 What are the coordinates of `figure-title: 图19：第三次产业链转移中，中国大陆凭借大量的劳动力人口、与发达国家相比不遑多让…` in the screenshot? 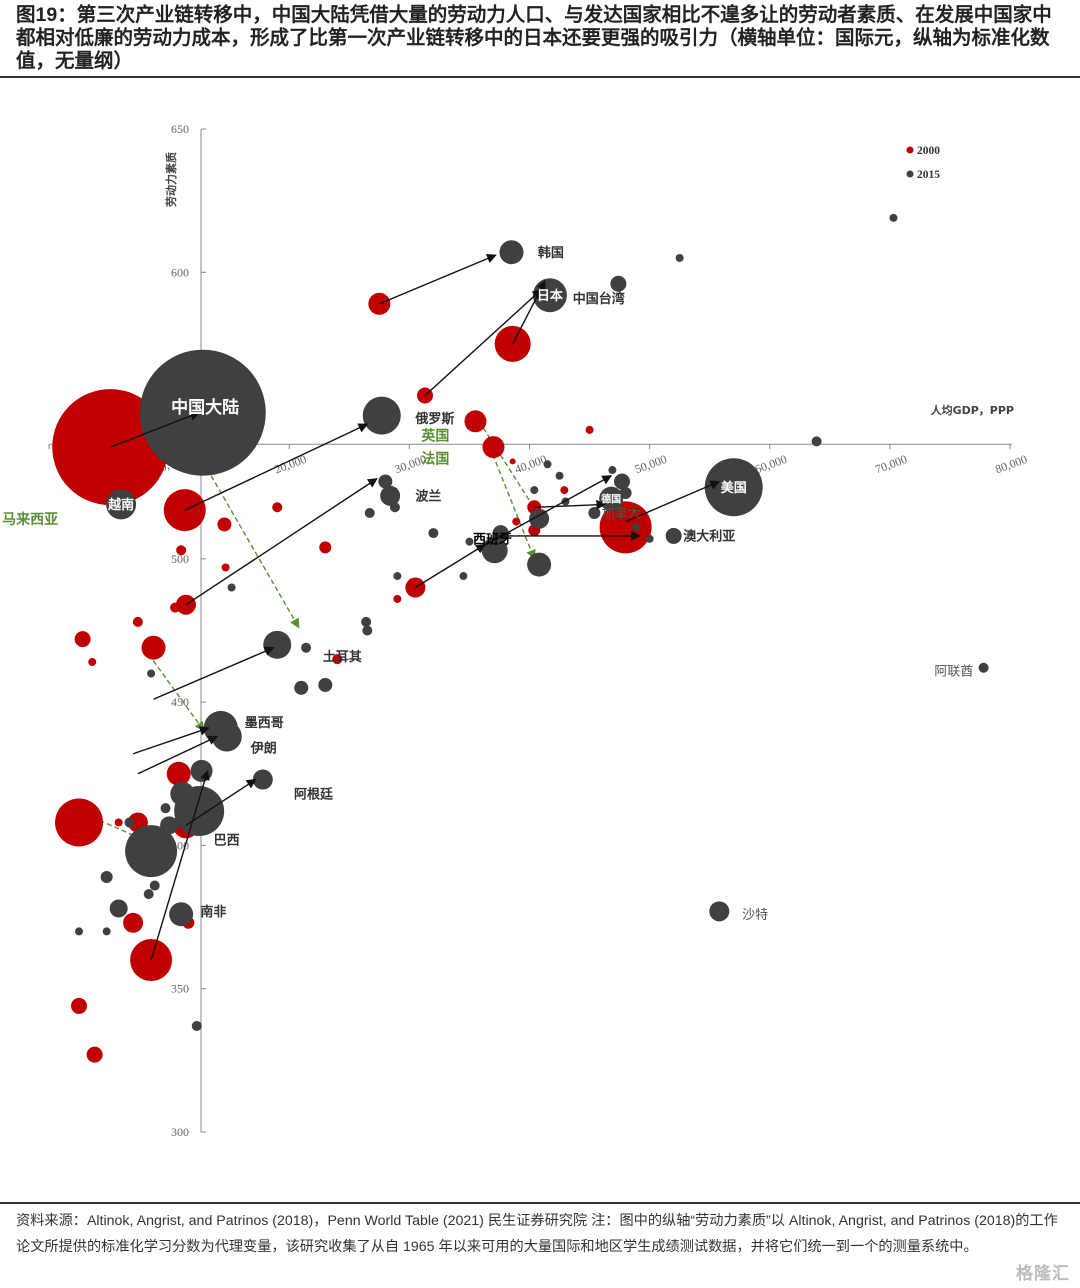 It's located at (534, 38).